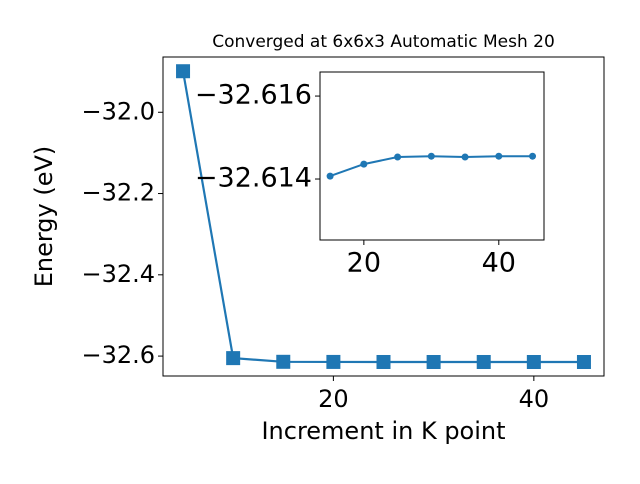  I want to click on y-tick-label: −32.4, so click(118, 274).